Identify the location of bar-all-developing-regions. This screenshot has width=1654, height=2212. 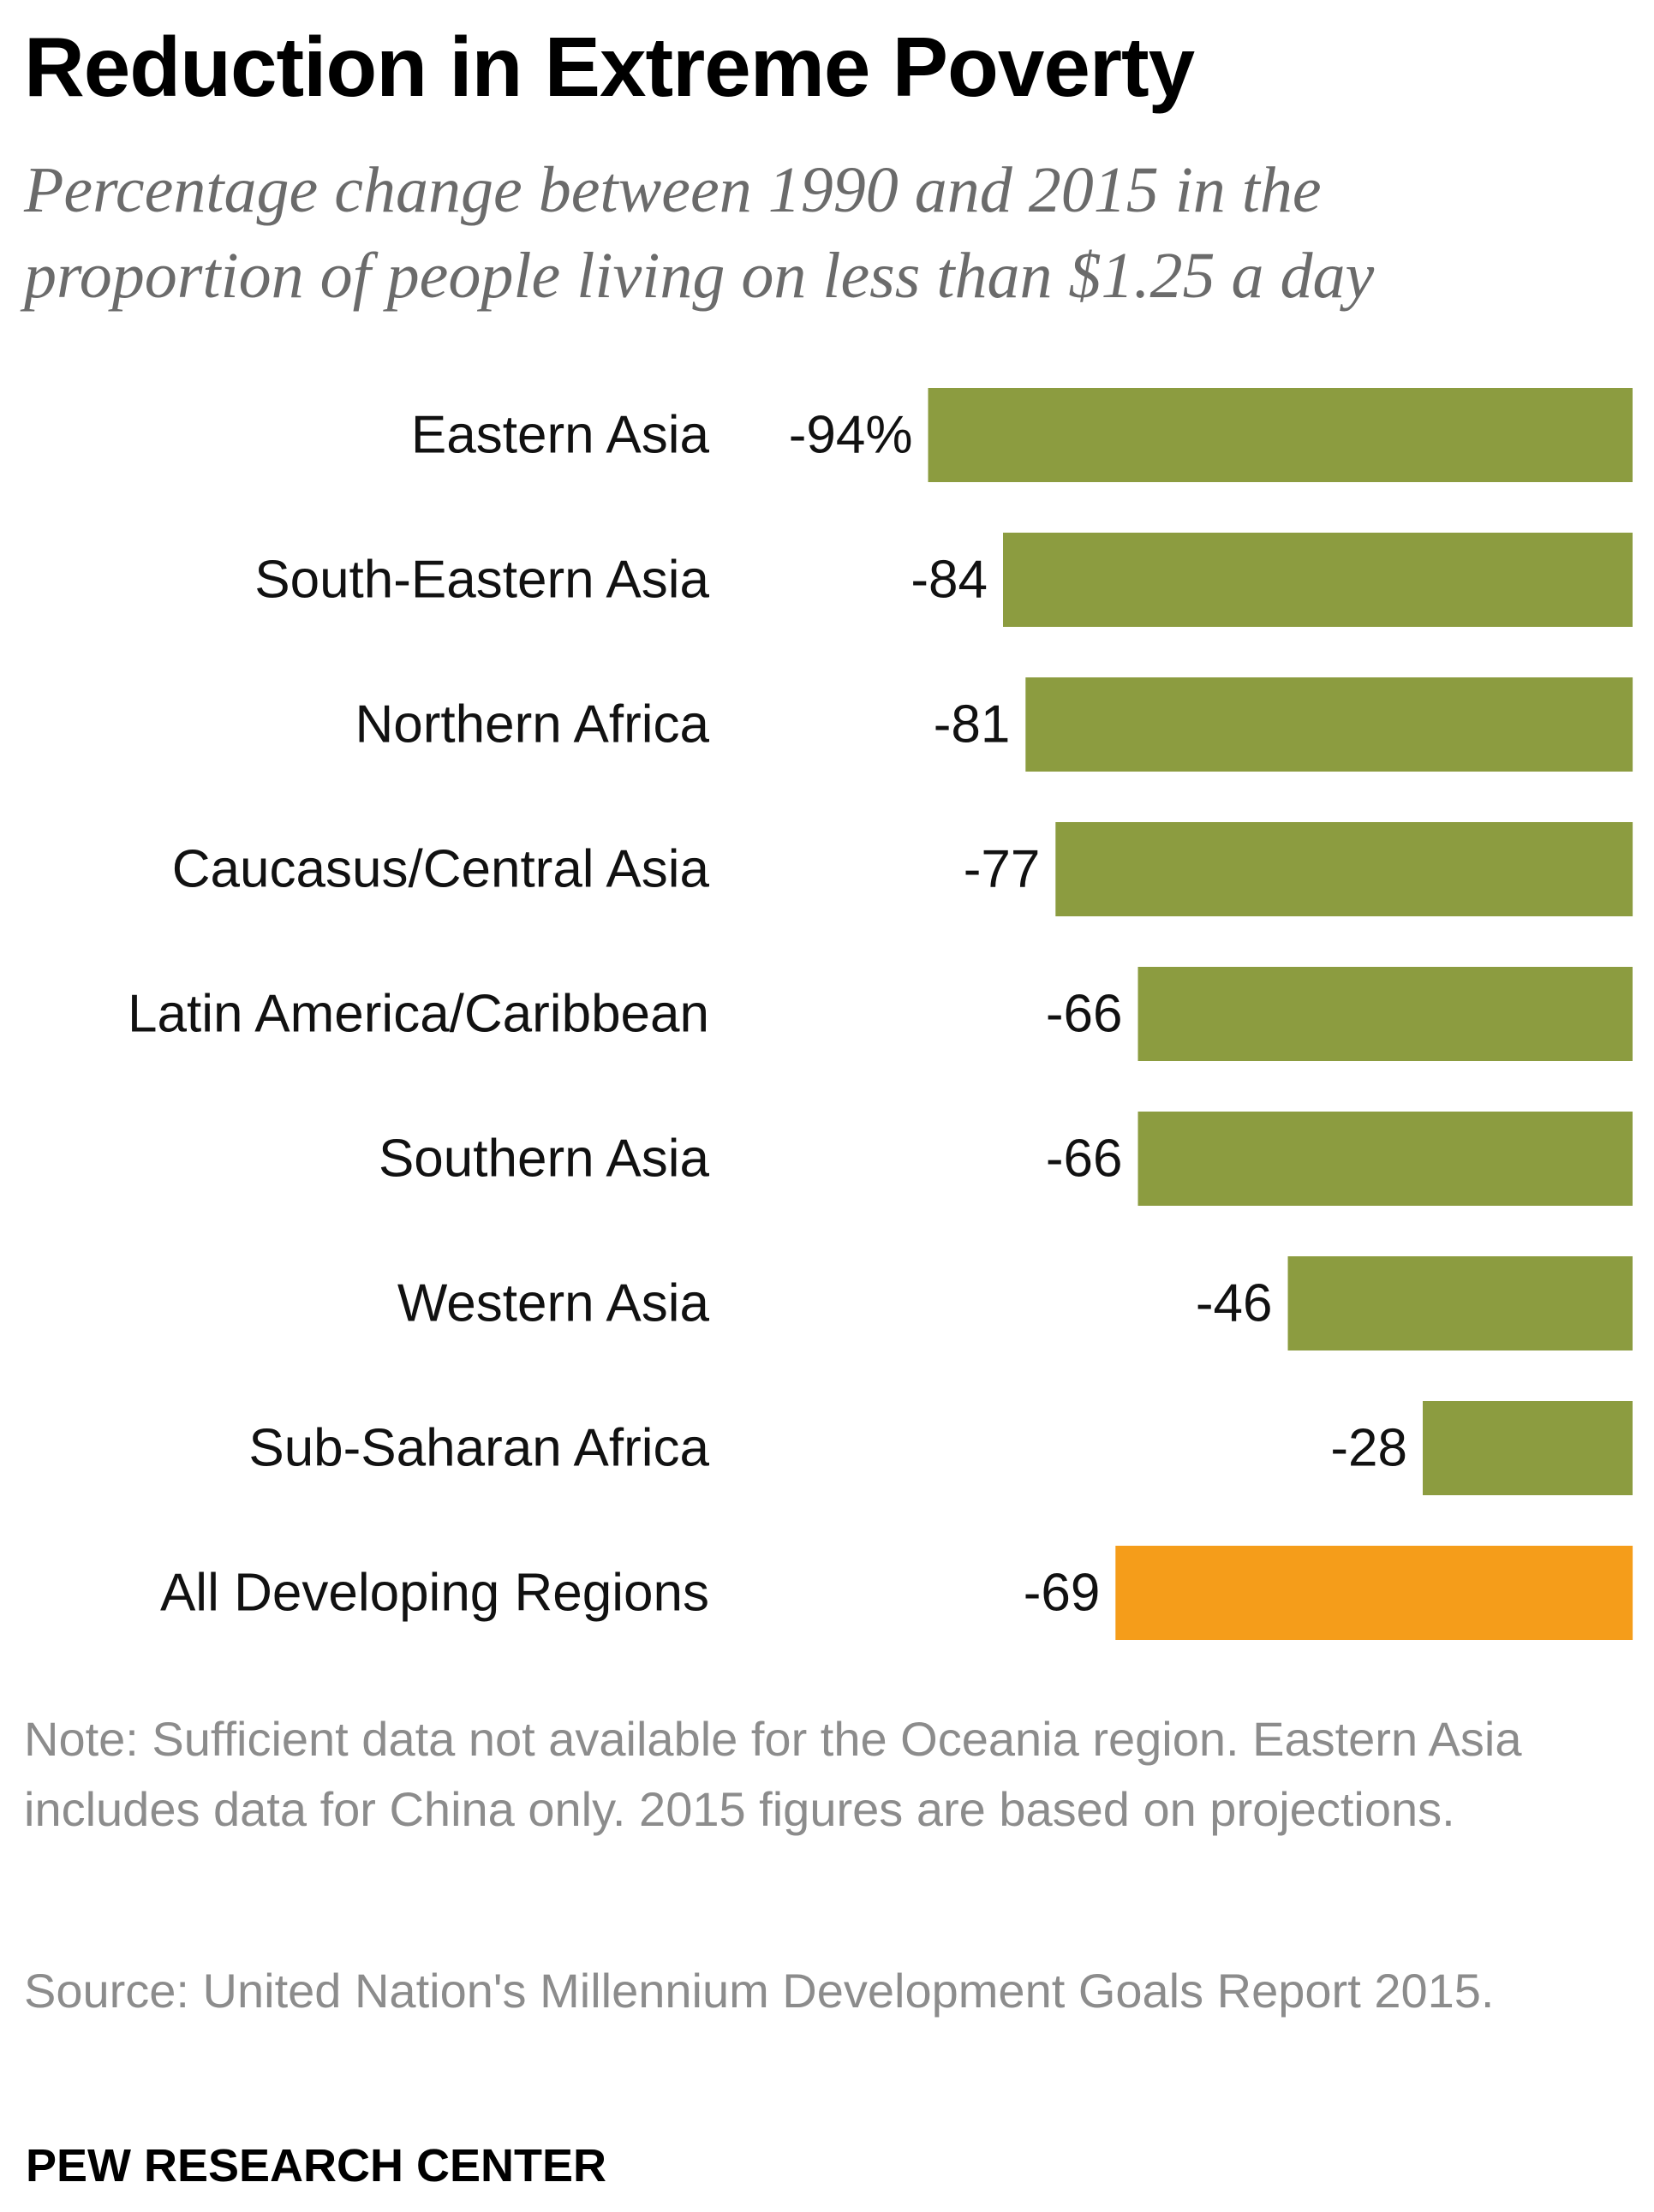
(1374, 1593).